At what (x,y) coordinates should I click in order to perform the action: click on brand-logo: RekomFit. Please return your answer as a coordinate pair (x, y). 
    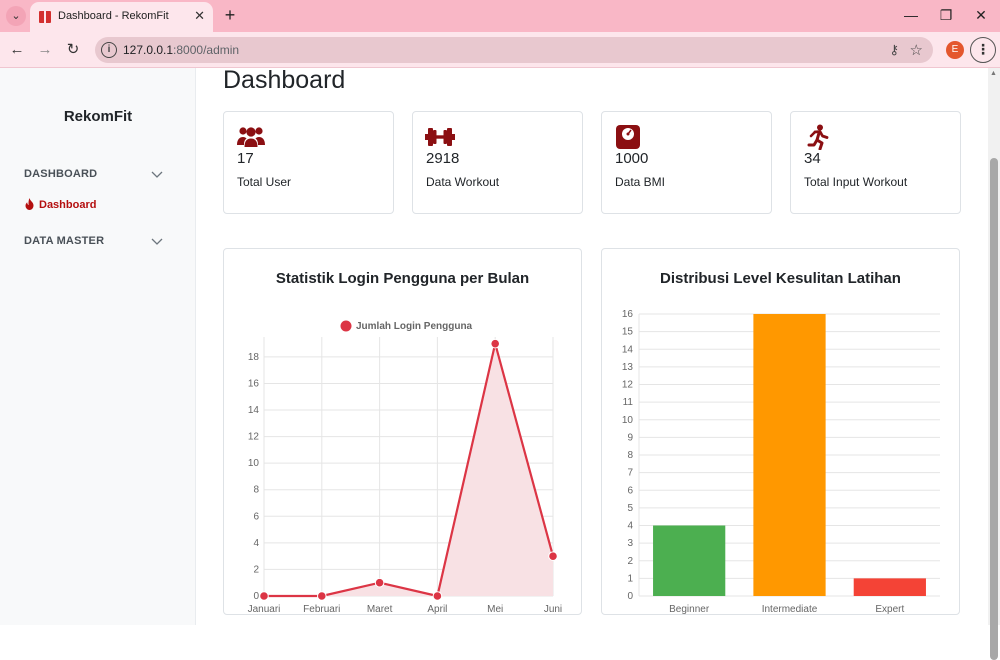
    Looking at the image, I should click on (98, 116).